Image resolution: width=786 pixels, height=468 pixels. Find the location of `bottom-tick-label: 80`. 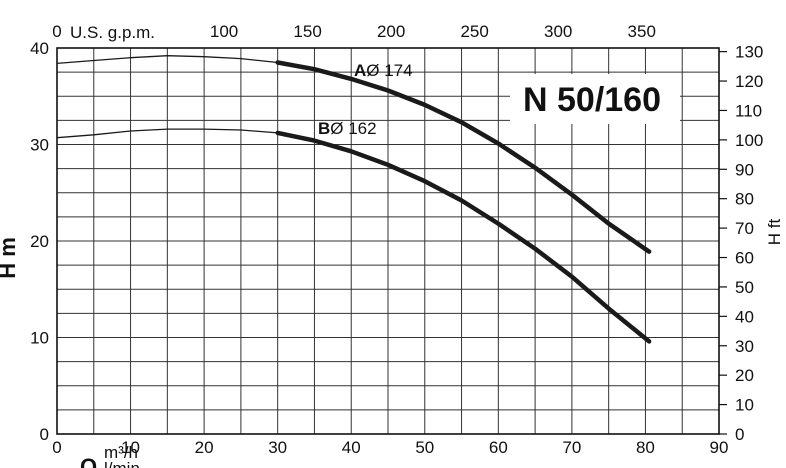

bottom-tick-label: 80 is located at coordinates (645, 447).